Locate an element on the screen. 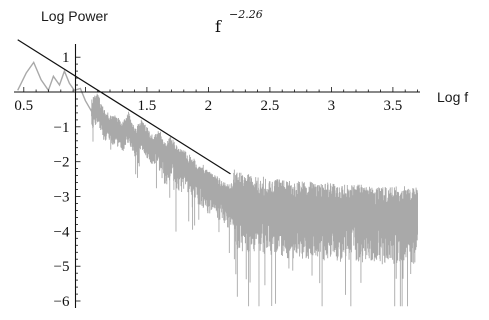 This screenshot has width=489, height=320. y-tick-label: −3 is located at coordinates (62, 198).